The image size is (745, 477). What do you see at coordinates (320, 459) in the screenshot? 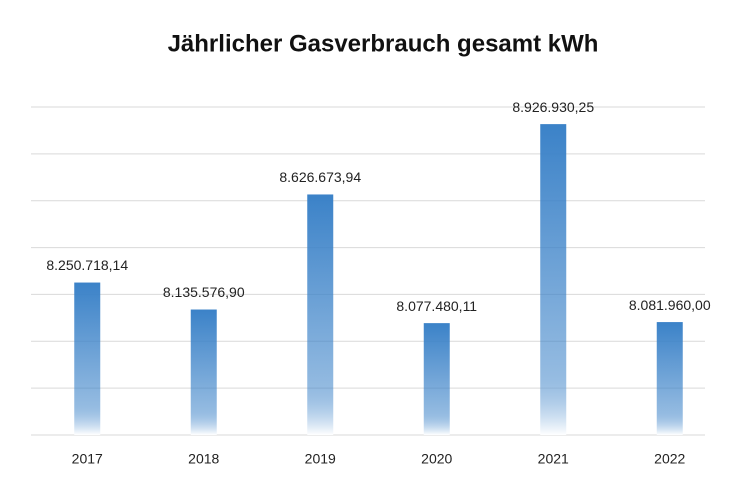
I see `x-tick-label: 2019` at bounding box center [320, 459].